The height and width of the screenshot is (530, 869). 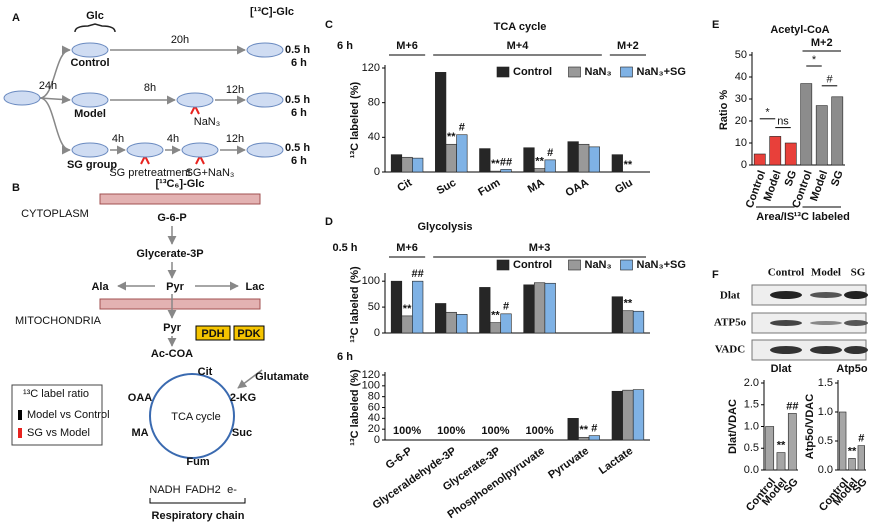 I want to click on label: 4h, so click(x=173, y=139).